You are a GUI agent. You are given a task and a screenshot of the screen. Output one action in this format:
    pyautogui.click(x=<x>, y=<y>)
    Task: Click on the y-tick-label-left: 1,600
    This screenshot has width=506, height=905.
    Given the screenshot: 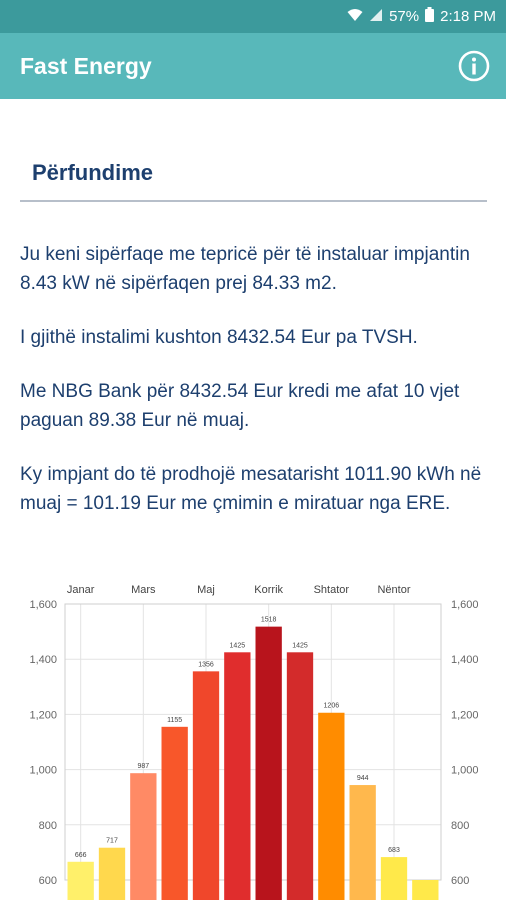 What is the action you would take?
    pyautogui.click(x=43, y=605)
    